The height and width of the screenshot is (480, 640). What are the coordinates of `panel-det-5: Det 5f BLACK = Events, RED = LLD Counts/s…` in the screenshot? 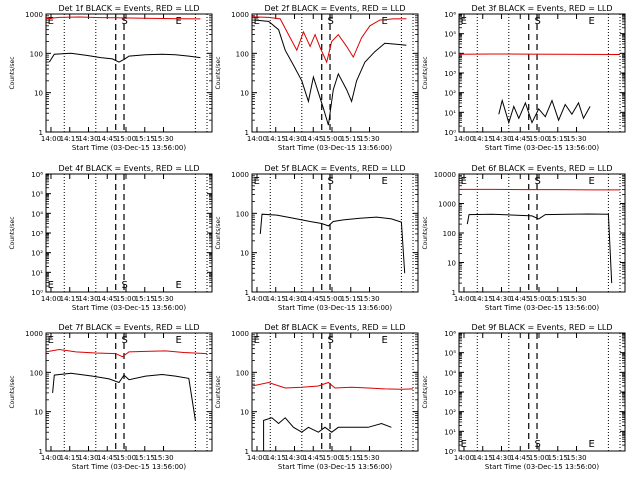 It's located at (317, 238).